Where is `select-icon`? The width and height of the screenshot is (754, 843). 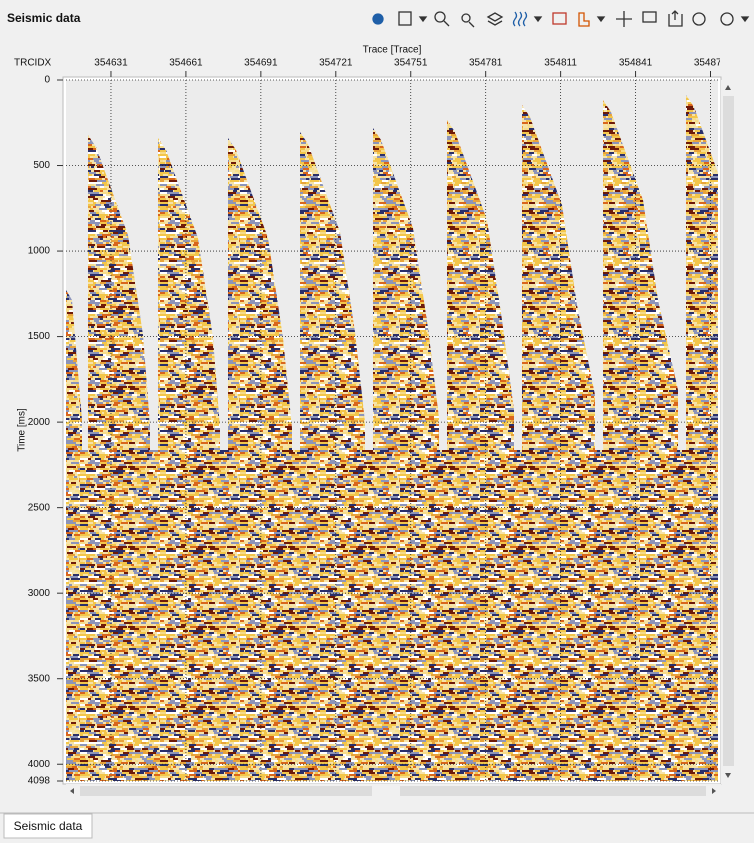
select-icon is located at coordinates (405, 18).